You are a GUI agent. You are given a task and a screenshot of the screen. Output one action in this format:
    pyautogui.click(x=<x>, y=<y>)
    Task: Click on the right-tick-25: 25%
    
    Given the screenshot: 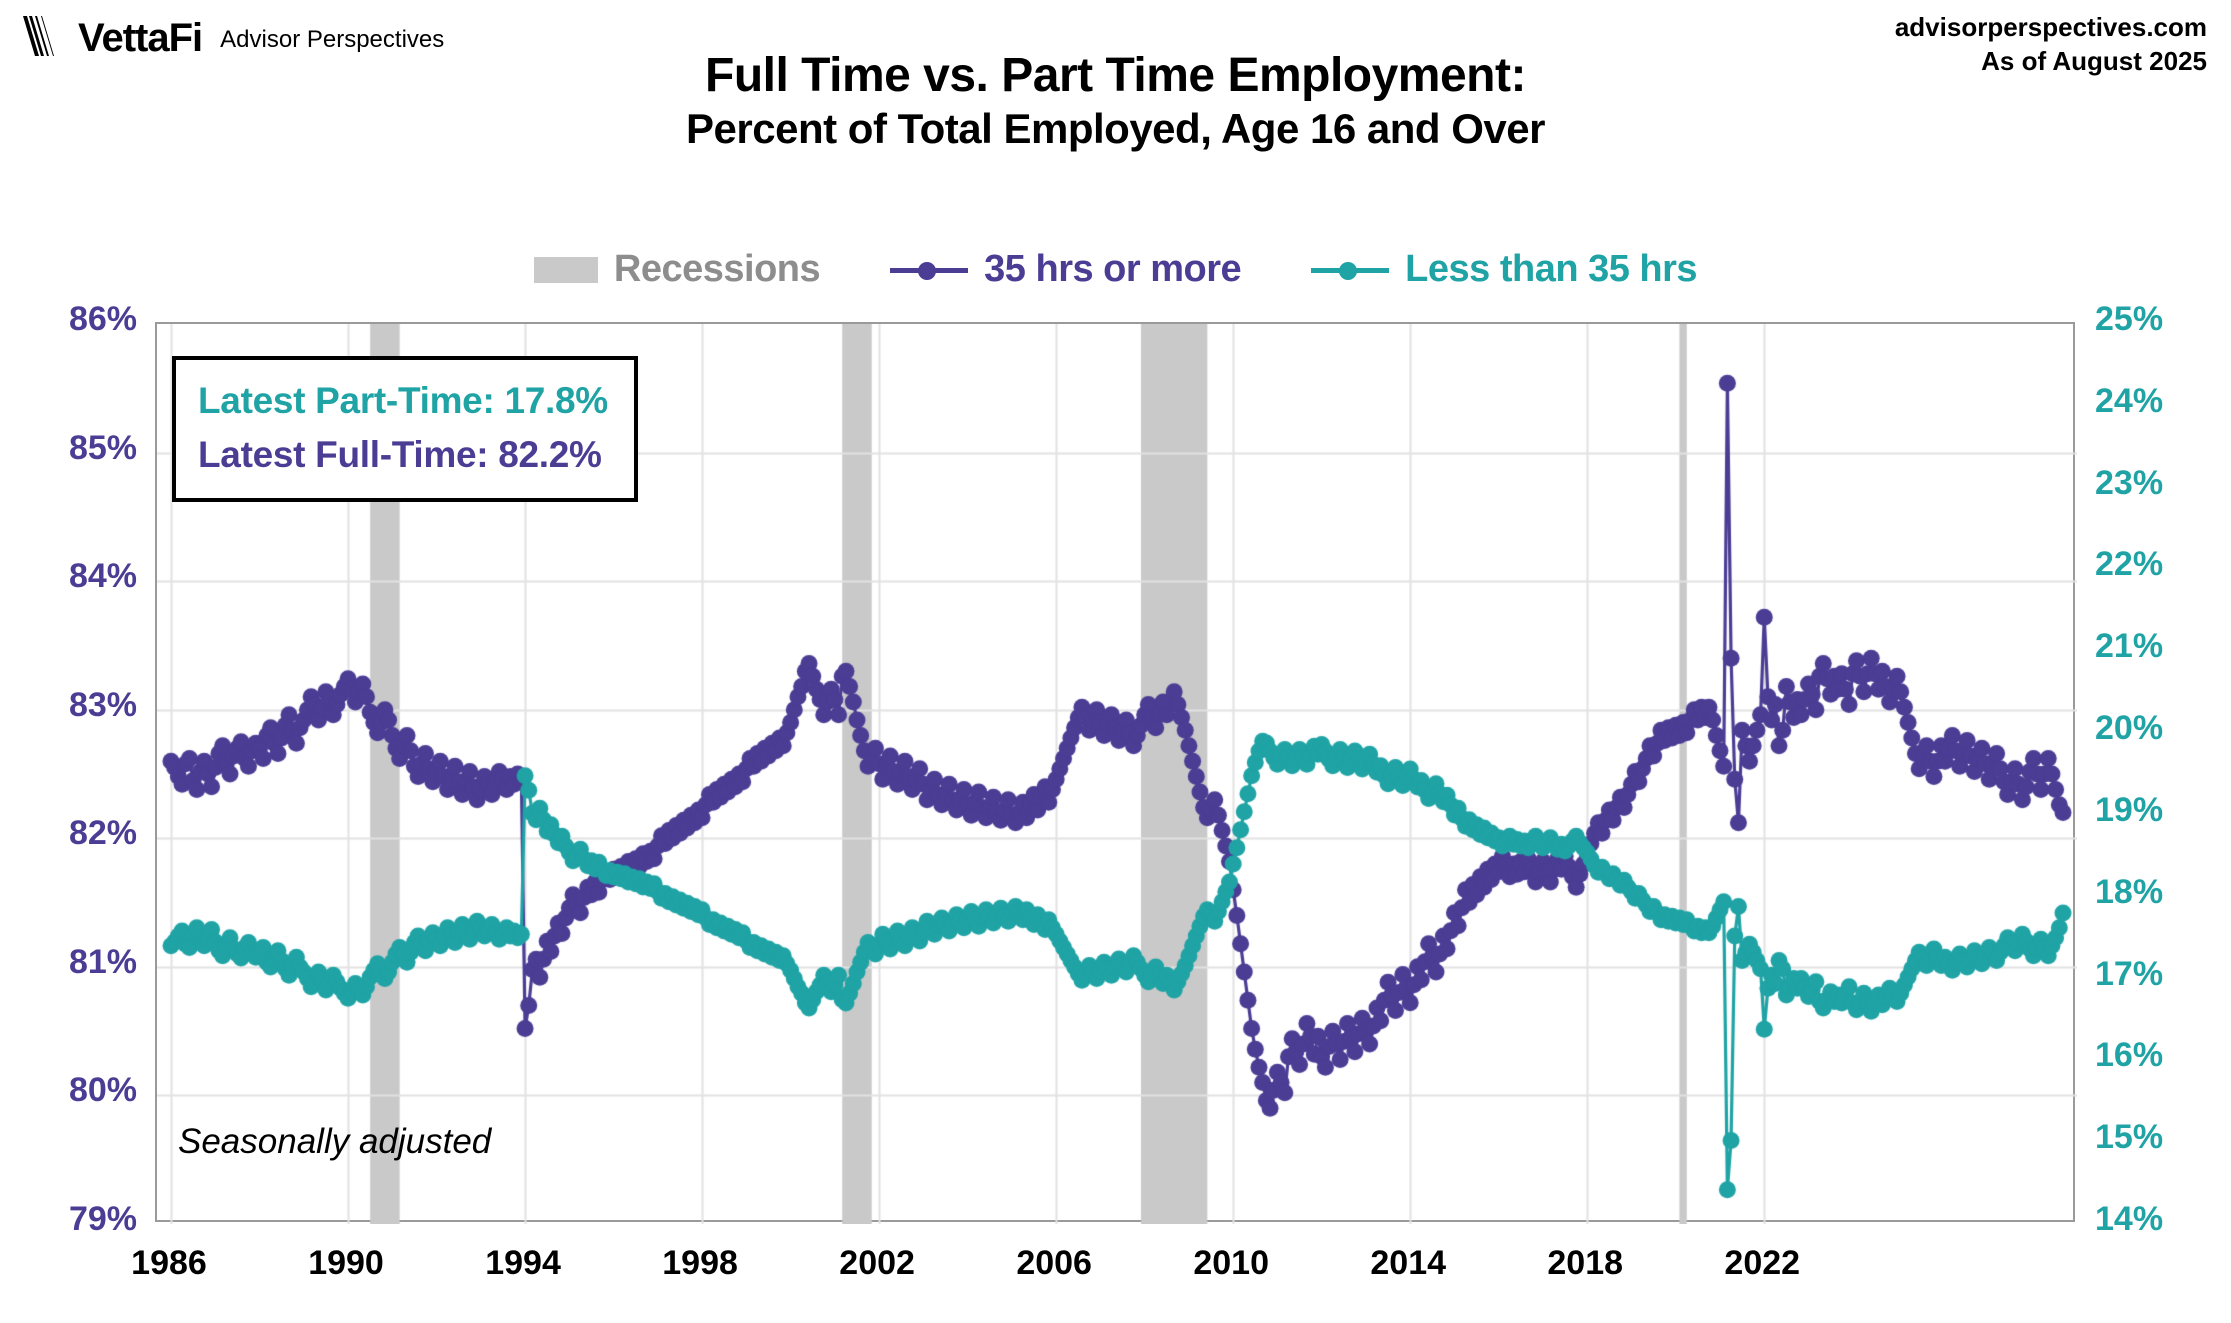 What is the action you would take?
    pyautogui.click(x=2129, y=319)
    